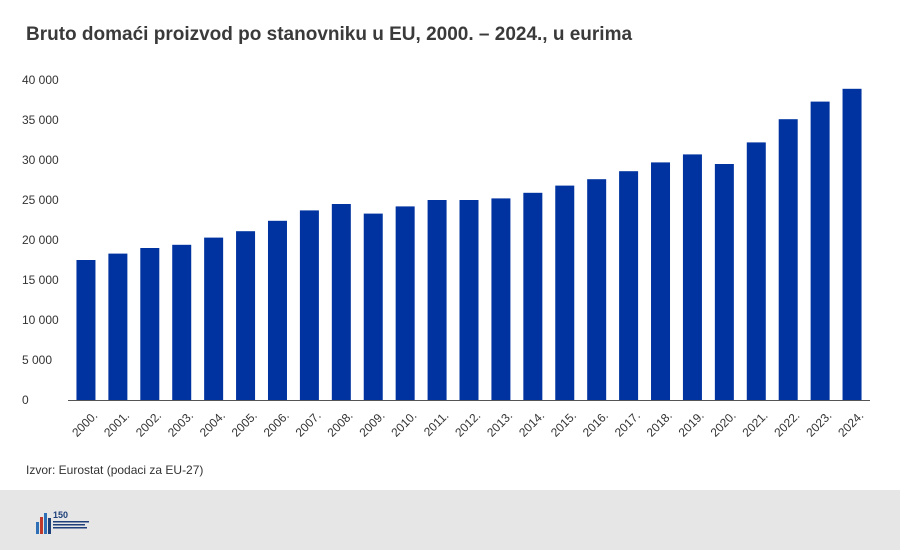 The image size is (900, 550). What do you see at coordinates (850, 423) in the screenshot?
I see `x-tick-label: 2024.` at bounding box center [850, 423].